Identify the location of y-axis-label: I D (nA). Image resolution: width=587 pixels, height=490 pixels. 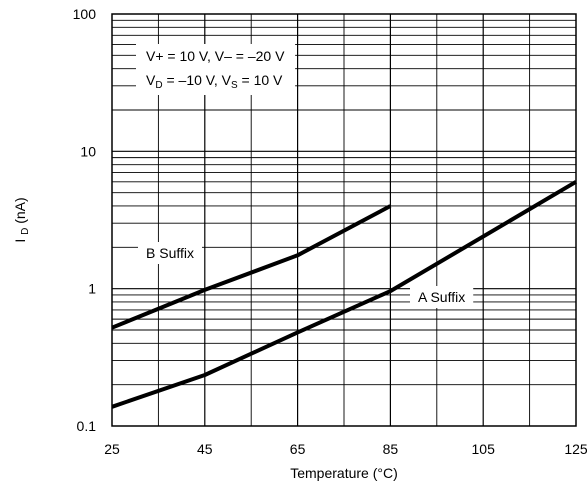
(21, 219).